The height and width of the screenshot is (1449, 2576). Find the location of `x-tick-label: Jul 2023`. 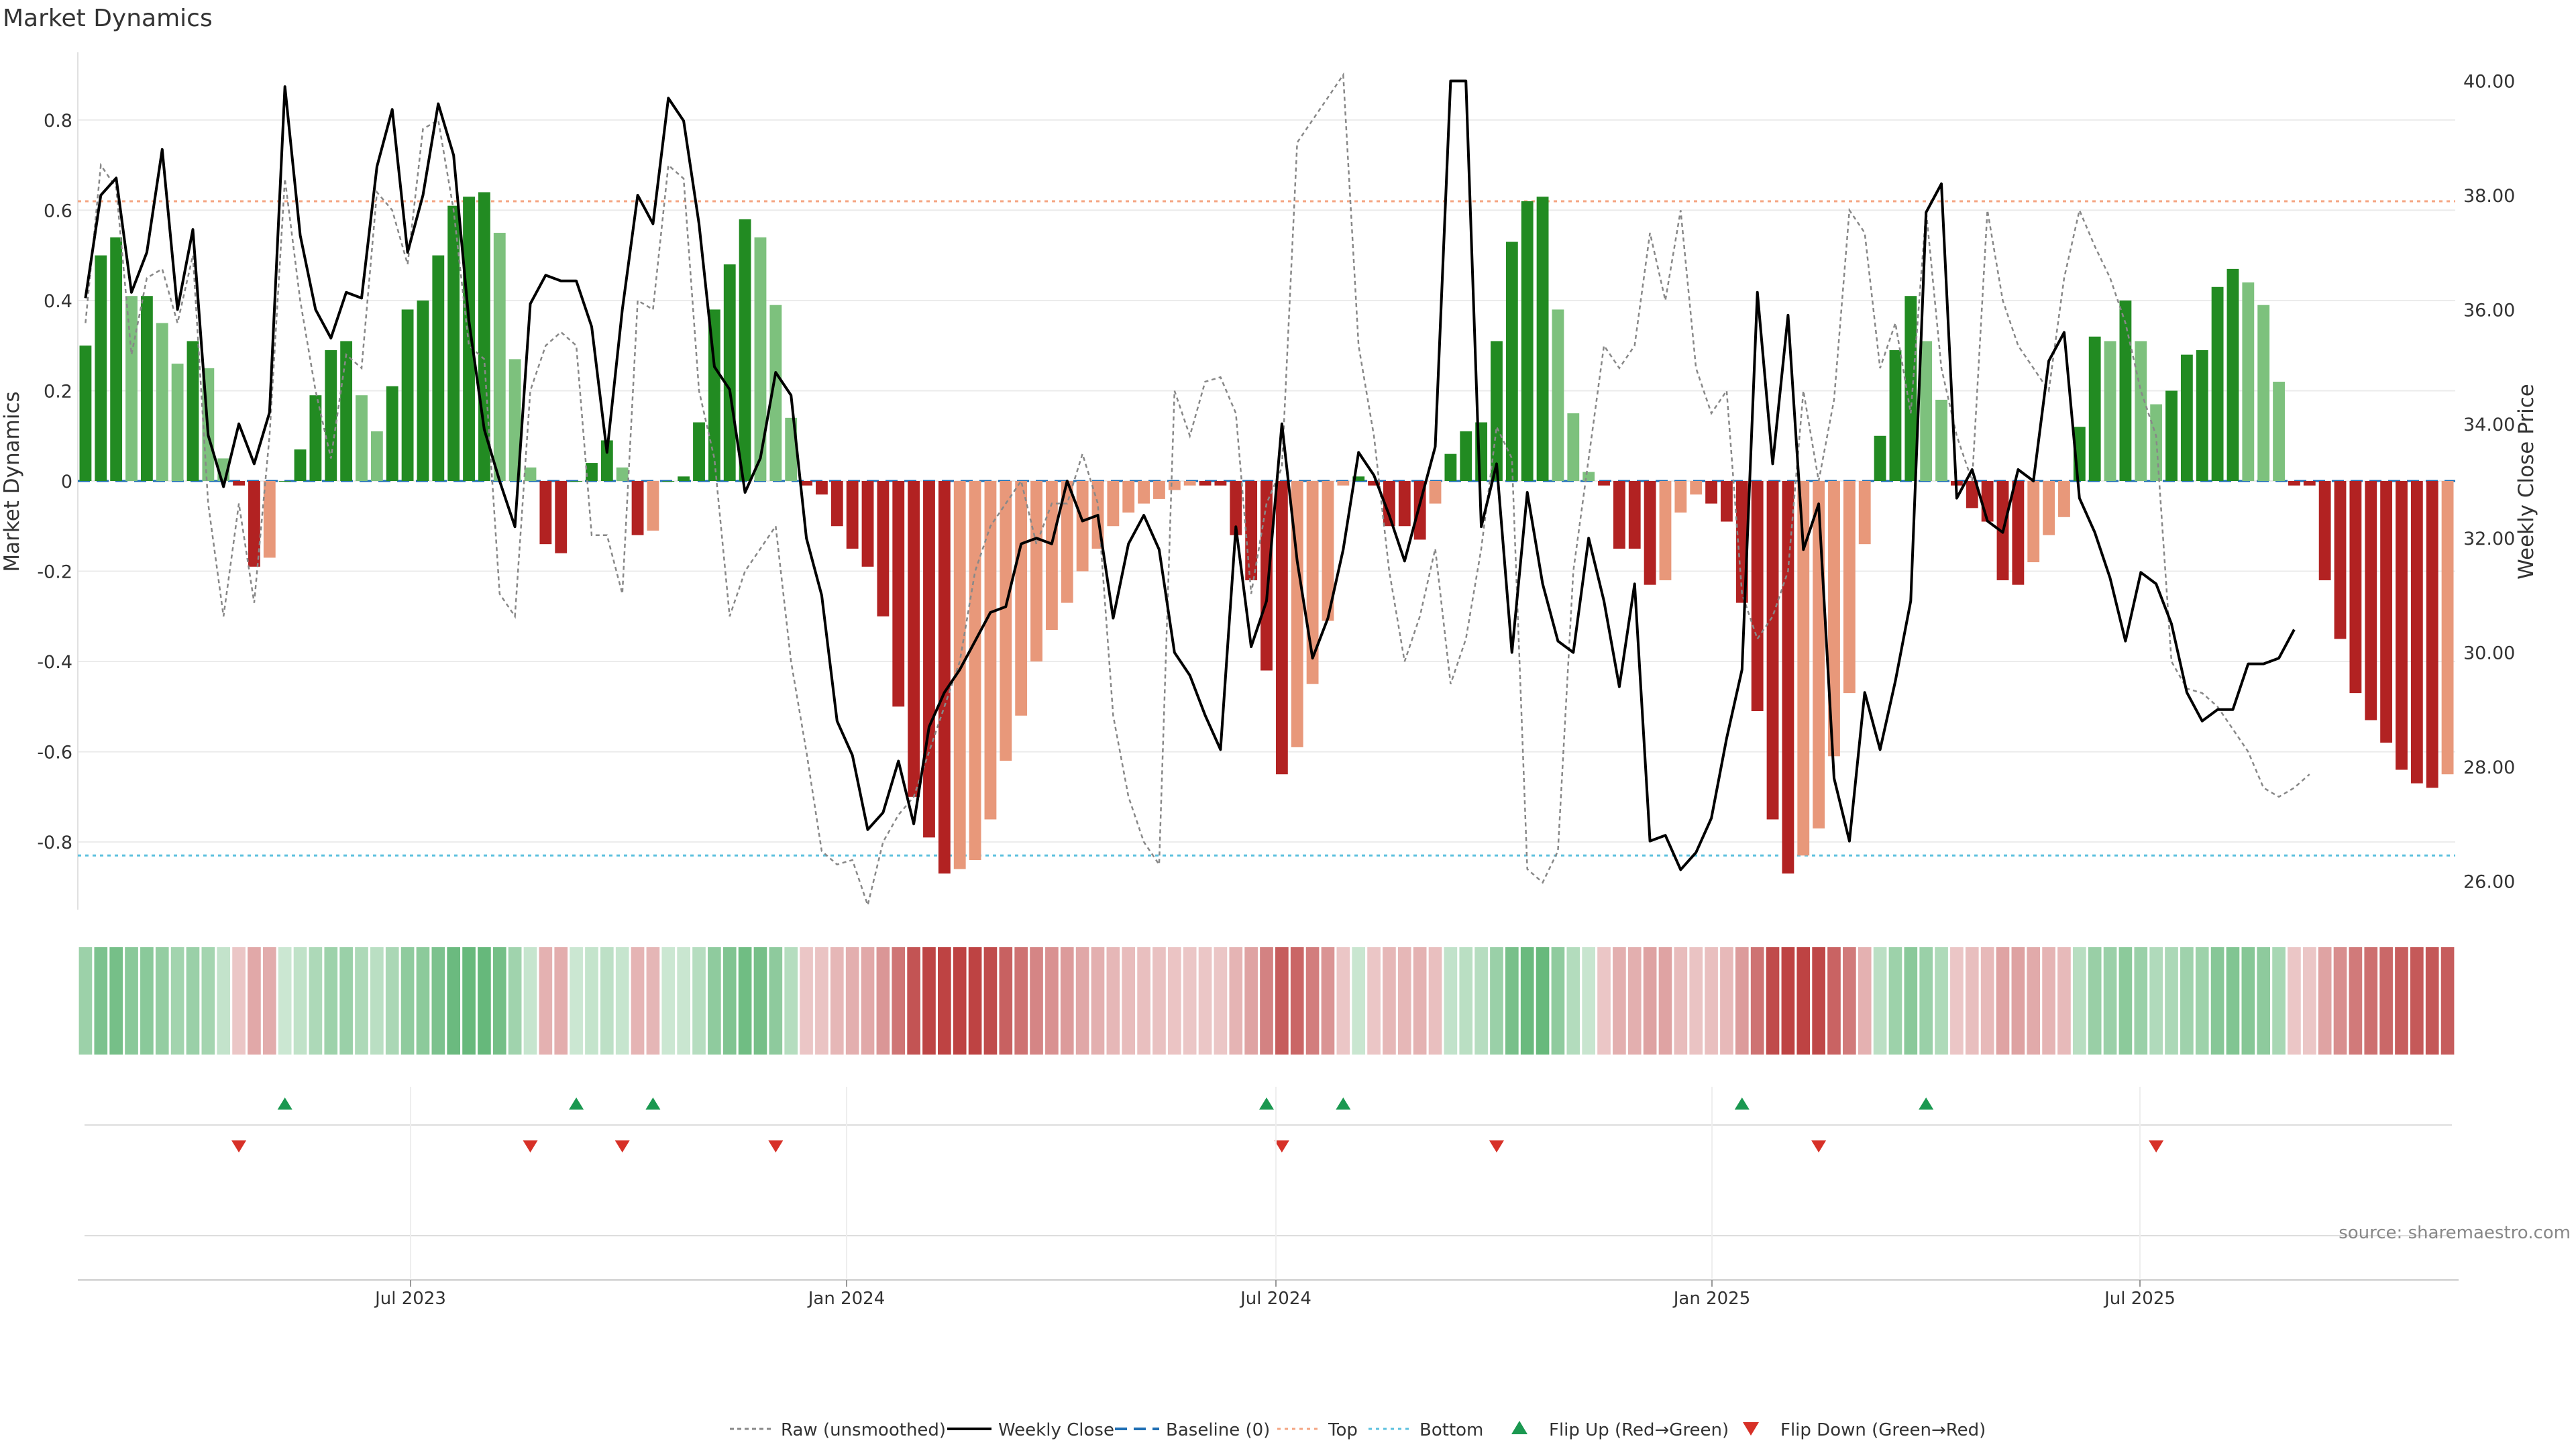

x-tick-label: Jul 2023 is located at coordinates (410, 1299).